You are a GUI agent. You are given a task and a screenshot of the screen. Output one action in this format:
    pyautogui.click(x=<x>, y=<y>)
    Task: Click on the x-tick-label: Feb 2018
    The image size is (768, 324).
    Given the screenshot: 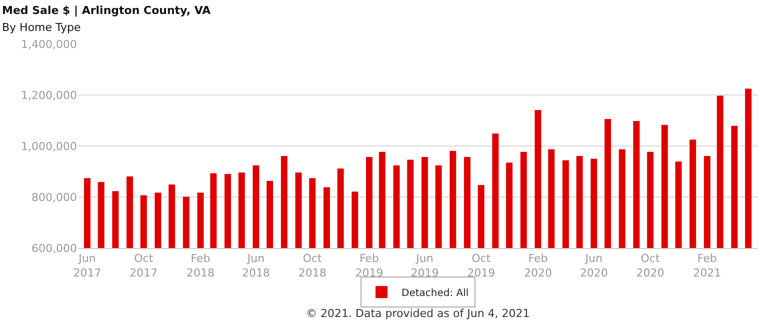 What is the action you would take?
    pyautogui.click(x=200, y=266)
    